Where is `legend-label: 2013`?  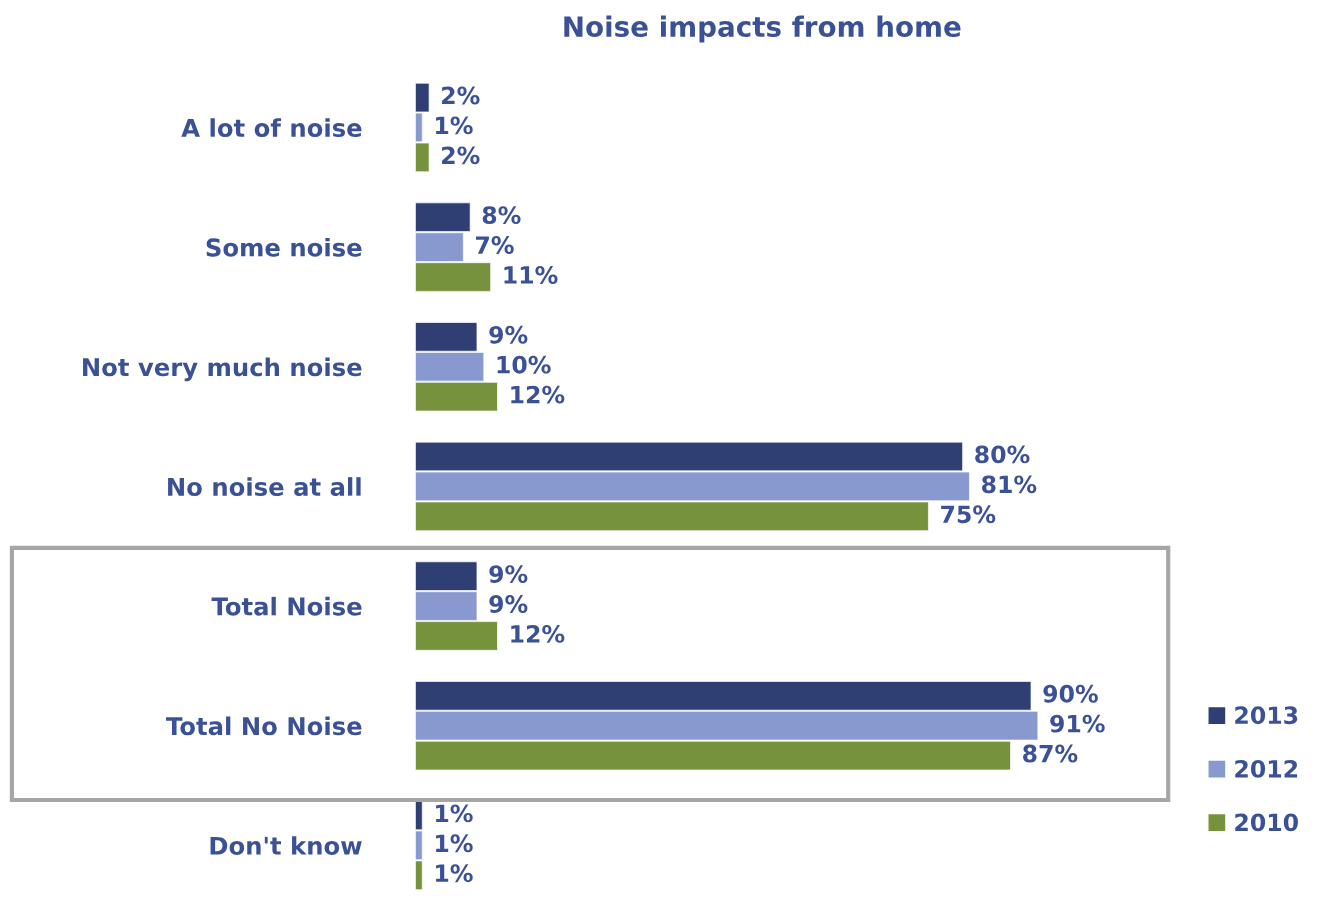
legend-label: 2013 is located at coordinates (1266, 715).